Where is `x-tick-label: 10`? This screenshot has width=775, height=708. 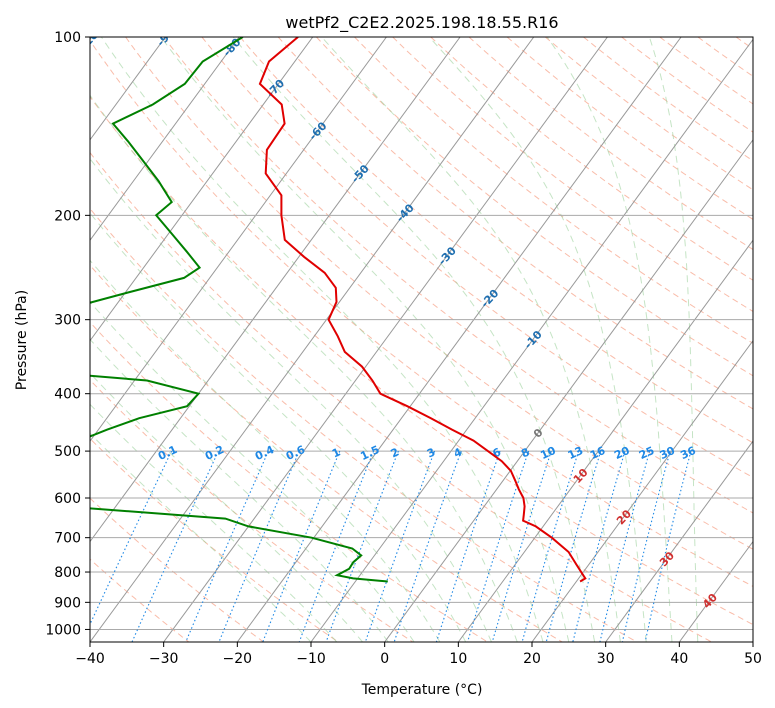 x-tick-label: 10 is located at coordinates (458, 659).